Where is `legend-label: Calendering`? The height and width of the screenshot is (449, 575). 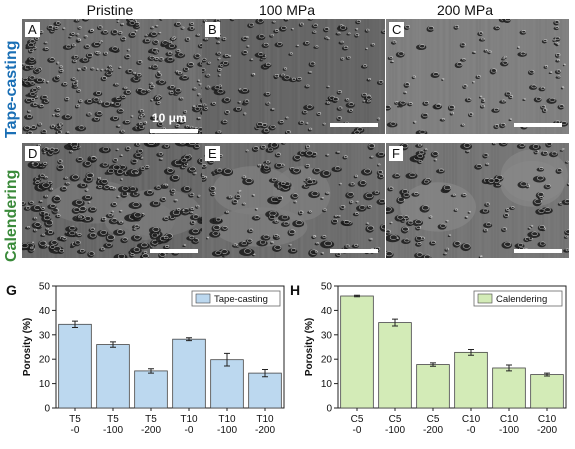 legend-label: Calendering is located at coordinates (521, 299).